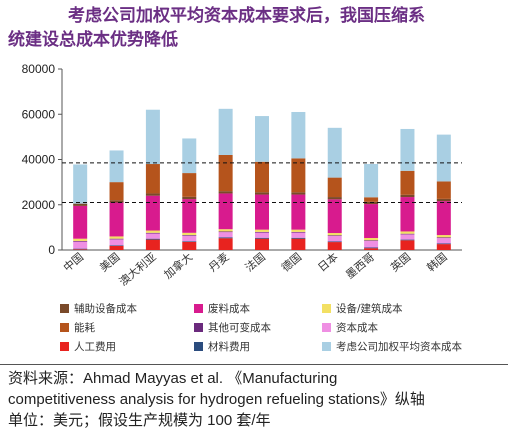  I want to click on x-tick-label: 中国, so click(73, 262).